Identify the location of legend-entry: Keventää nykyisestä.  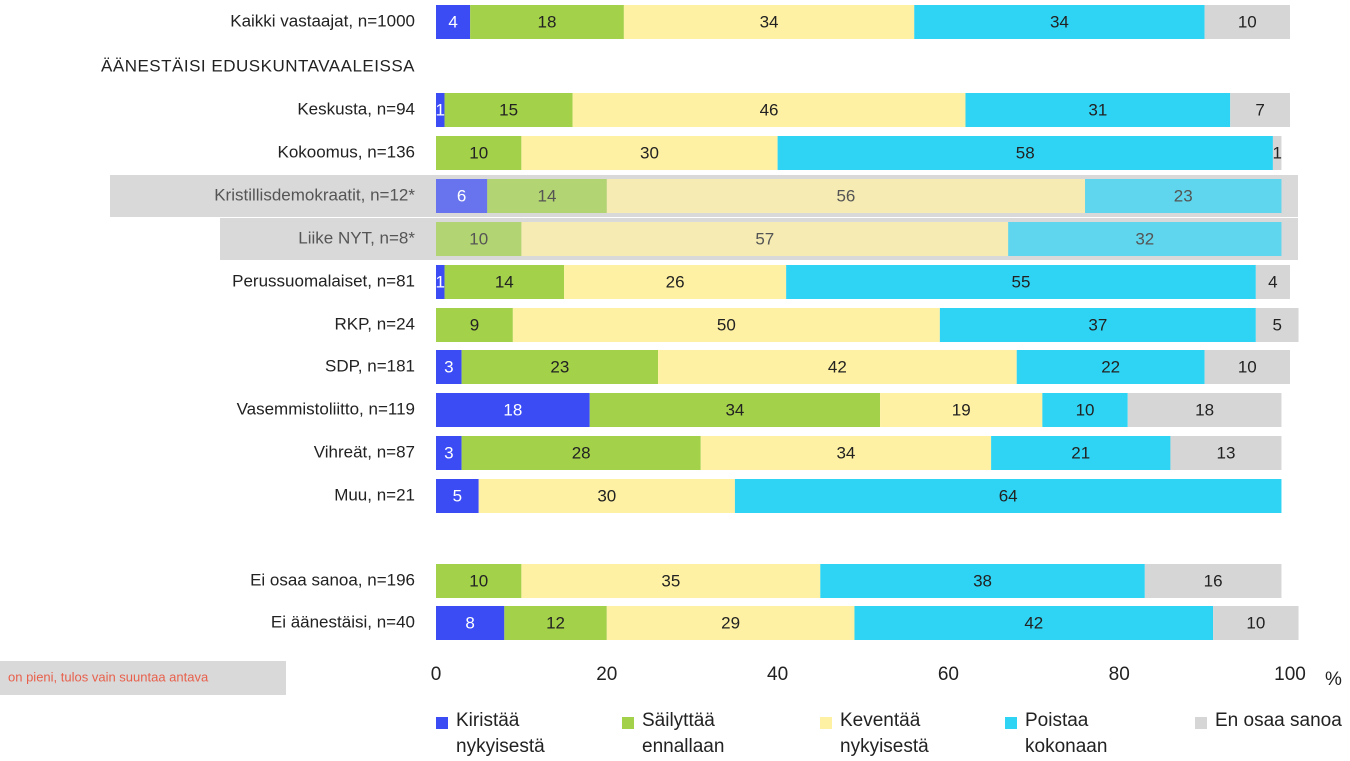
(895, 734).